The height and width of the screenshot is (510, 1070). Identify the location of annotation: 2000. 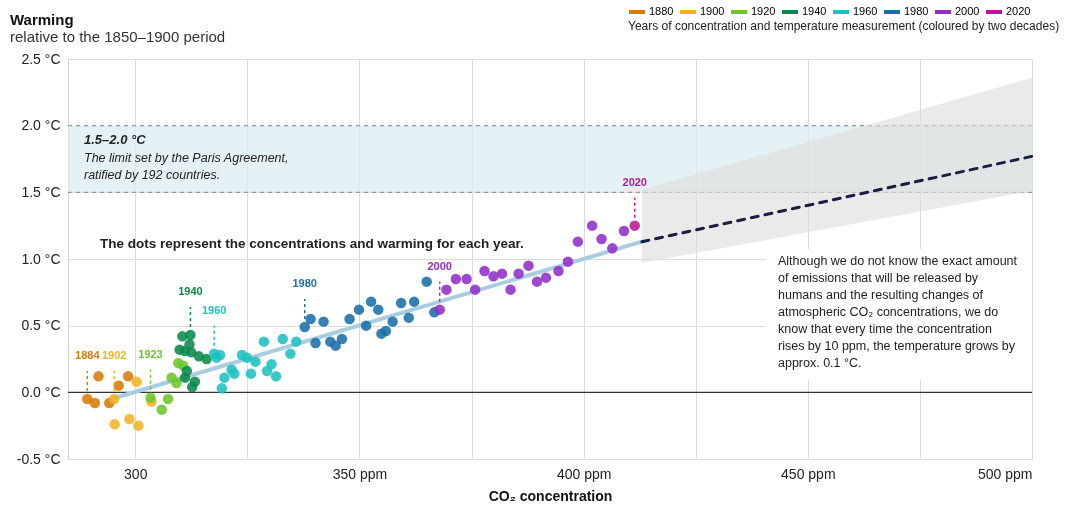
(439, 265).